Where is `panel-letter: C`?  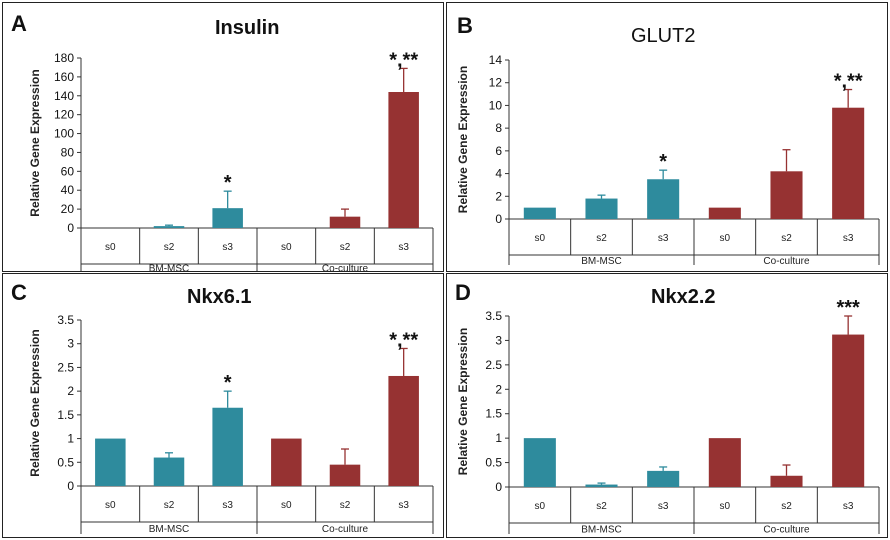
panel-letter: C is located at coordinates (19, 292).